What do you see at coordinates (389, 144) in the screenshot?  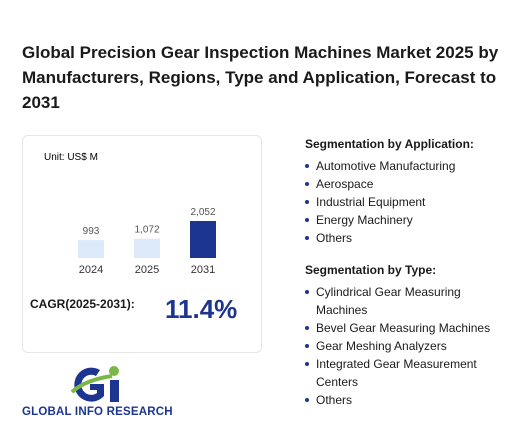 I see `segment-heading: Segmentation by Application:` at bounding box center [389, 144].